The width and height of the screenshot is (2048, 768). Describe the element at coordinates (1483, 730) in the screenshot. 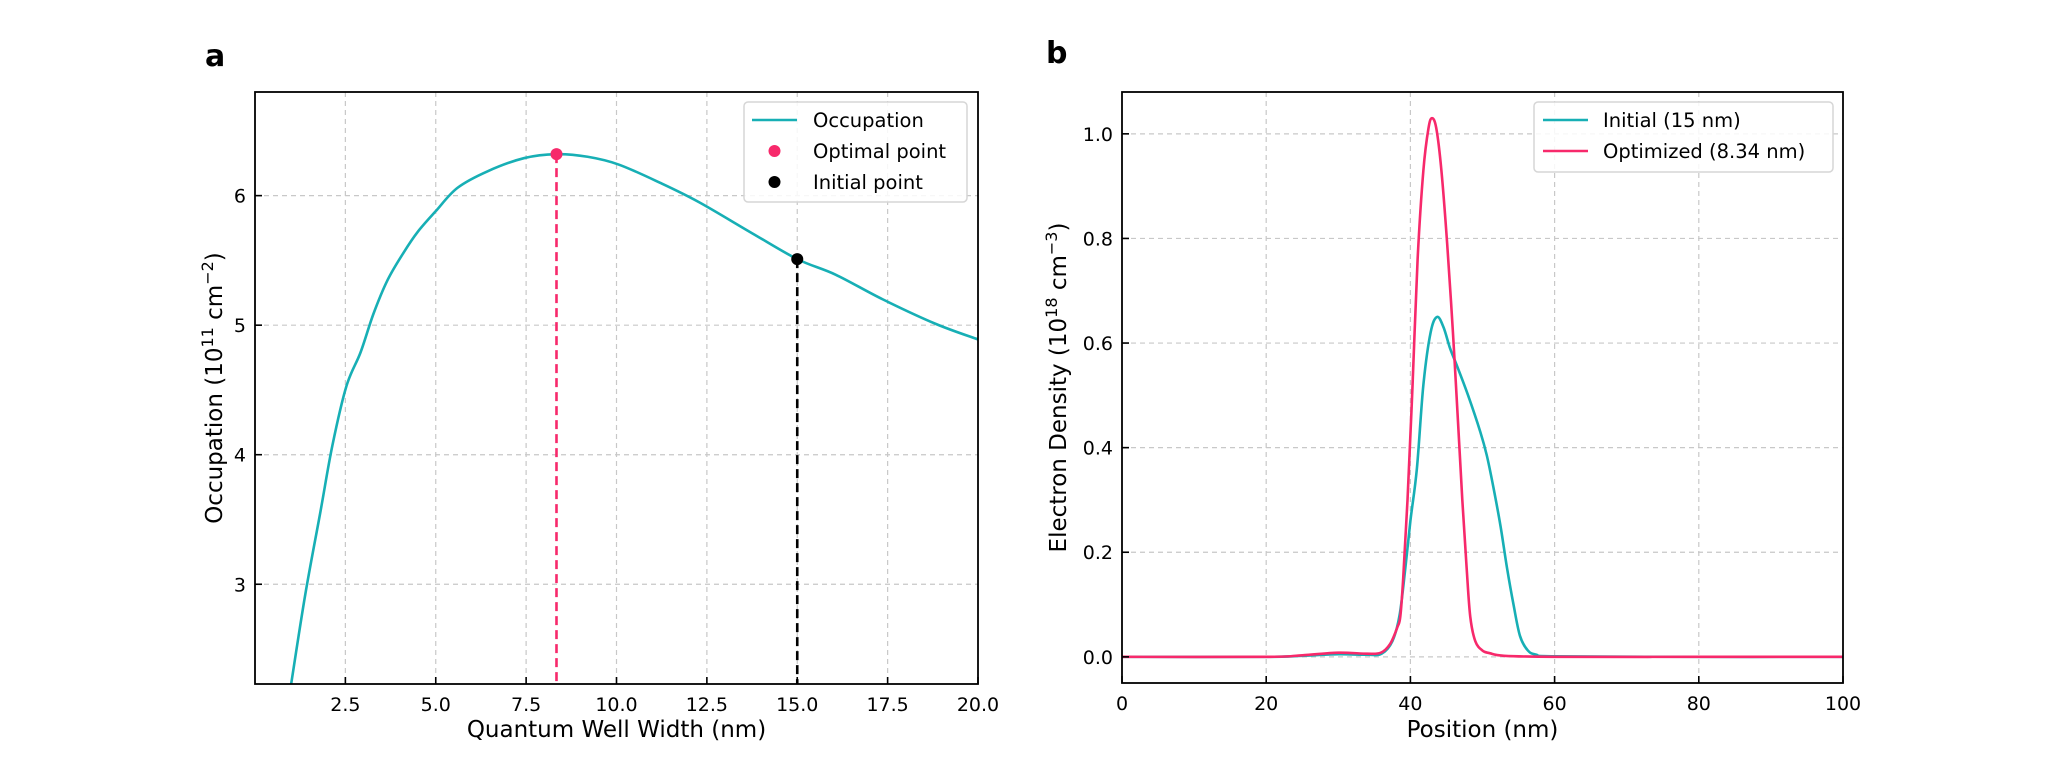

I see `x-axis-label-b: Position (nm)` at that location.